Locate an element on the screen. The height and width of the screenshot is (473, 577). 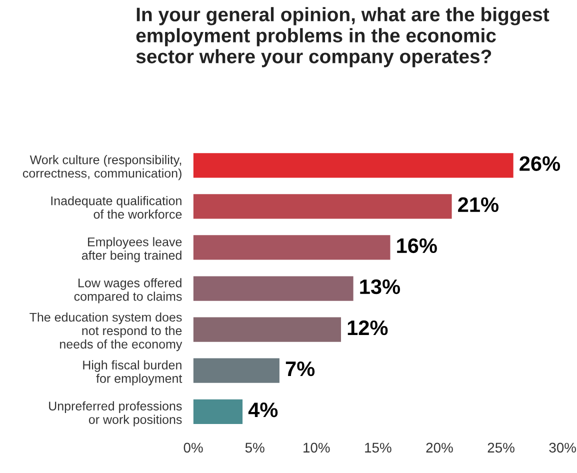
y-tick-label: Low wages offered compared to claims is located at coordinates (128, 291).